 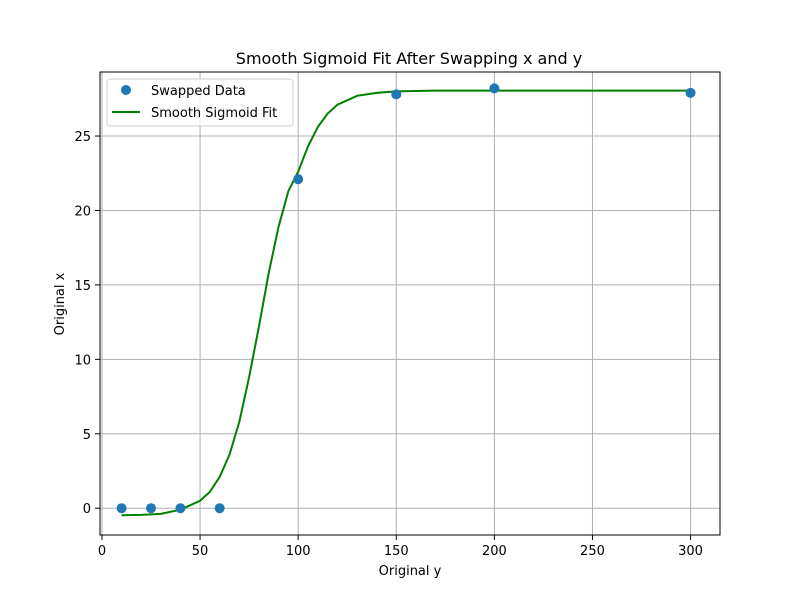 I want to click on legend-box, so click(x=200, y=102).